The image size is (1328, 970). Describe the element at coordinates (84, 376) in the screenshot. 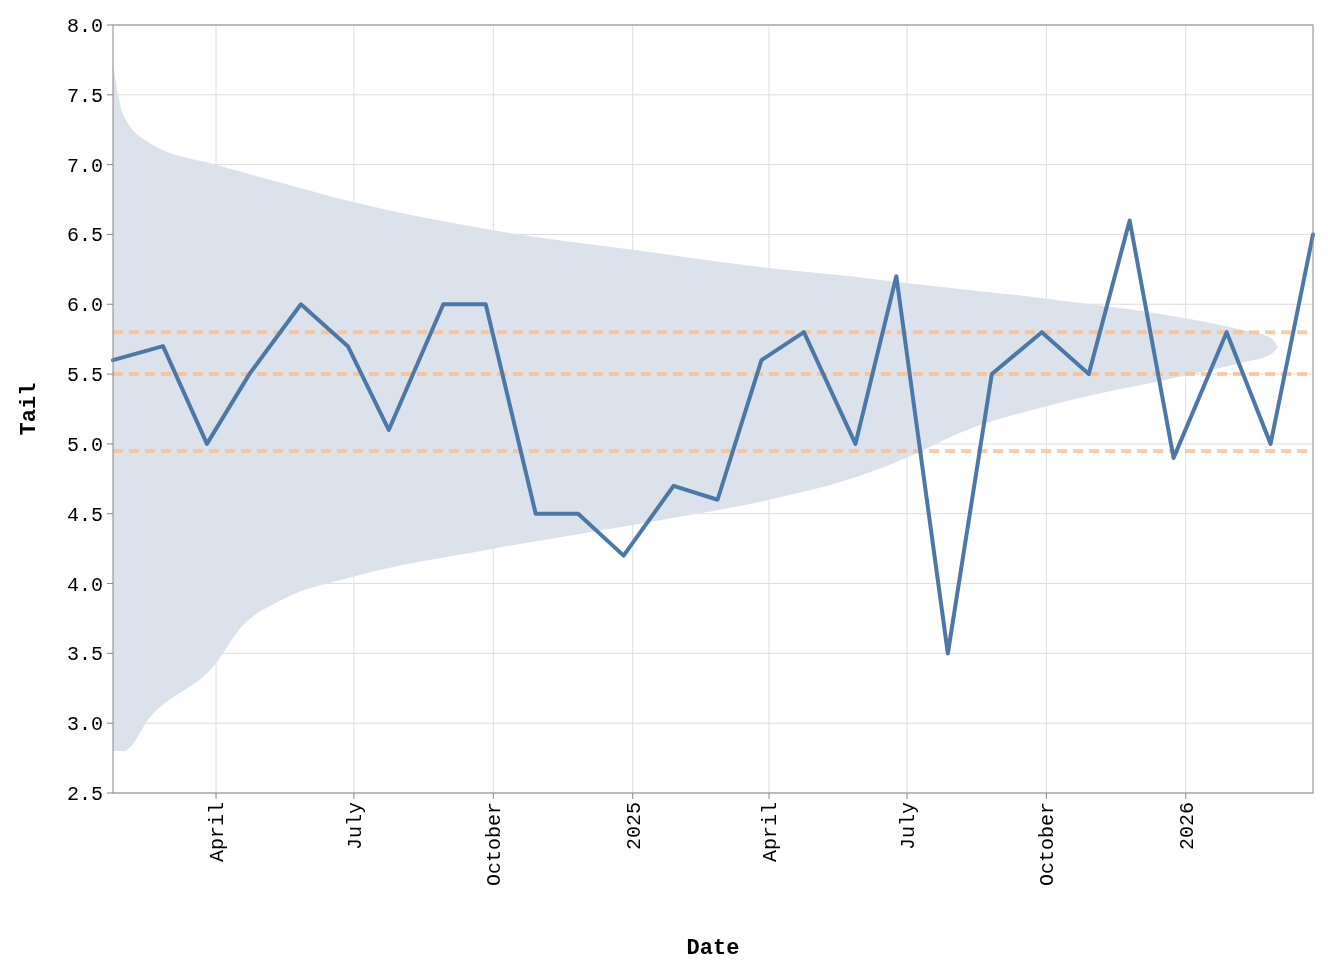

I see `y-tick-label: 5.5` at that location.